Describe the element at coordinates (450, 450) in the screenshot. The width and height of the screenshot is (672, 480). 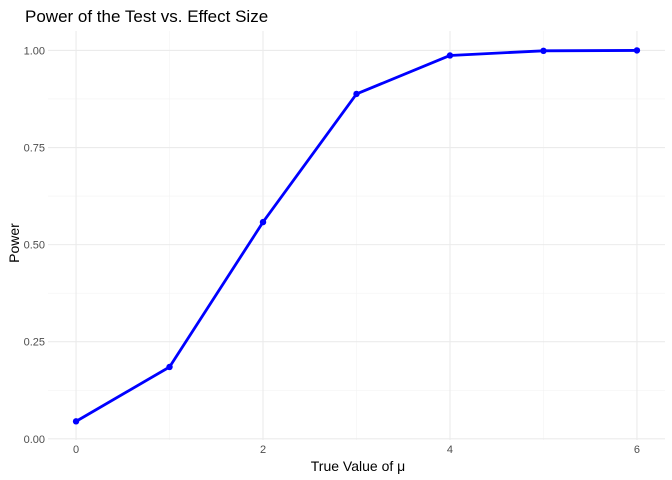
I see `x-tick-label: 4` at that location.